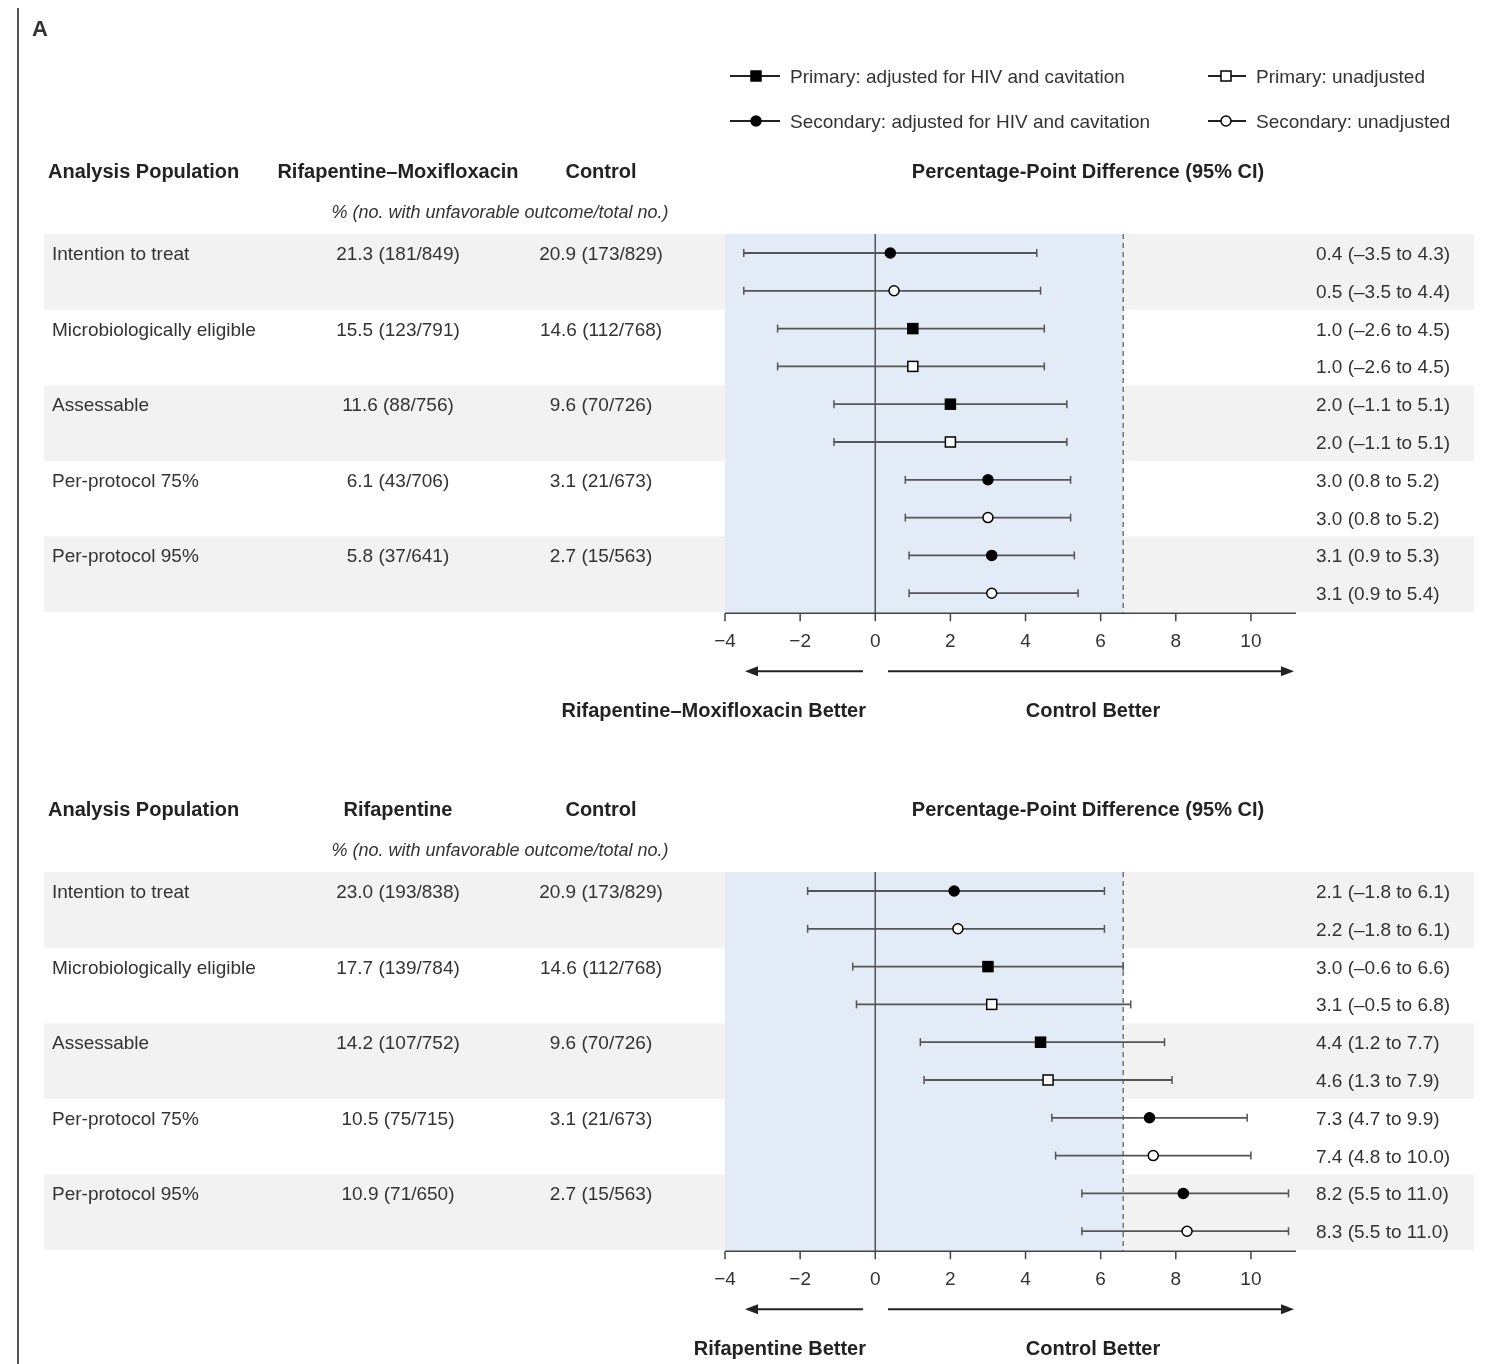 Image resolution: width=1504 pixels, height=1364 pixels. Describe the element at coordinates (398, 809) in the screenshot. I see `text: Rifapentine` at that location.